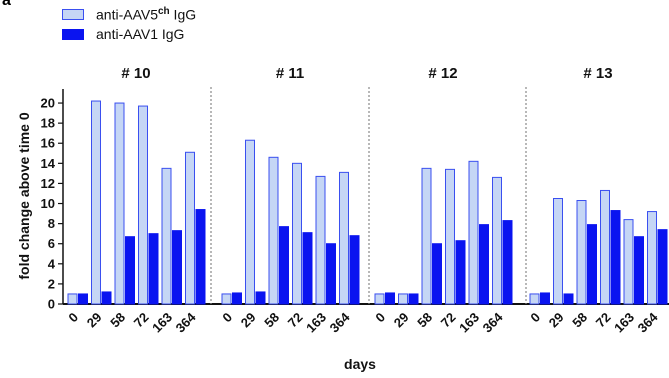  Describe the element at coordinates (51, 223) in the screenshot. I see `y-tick-label: 8` at that location.